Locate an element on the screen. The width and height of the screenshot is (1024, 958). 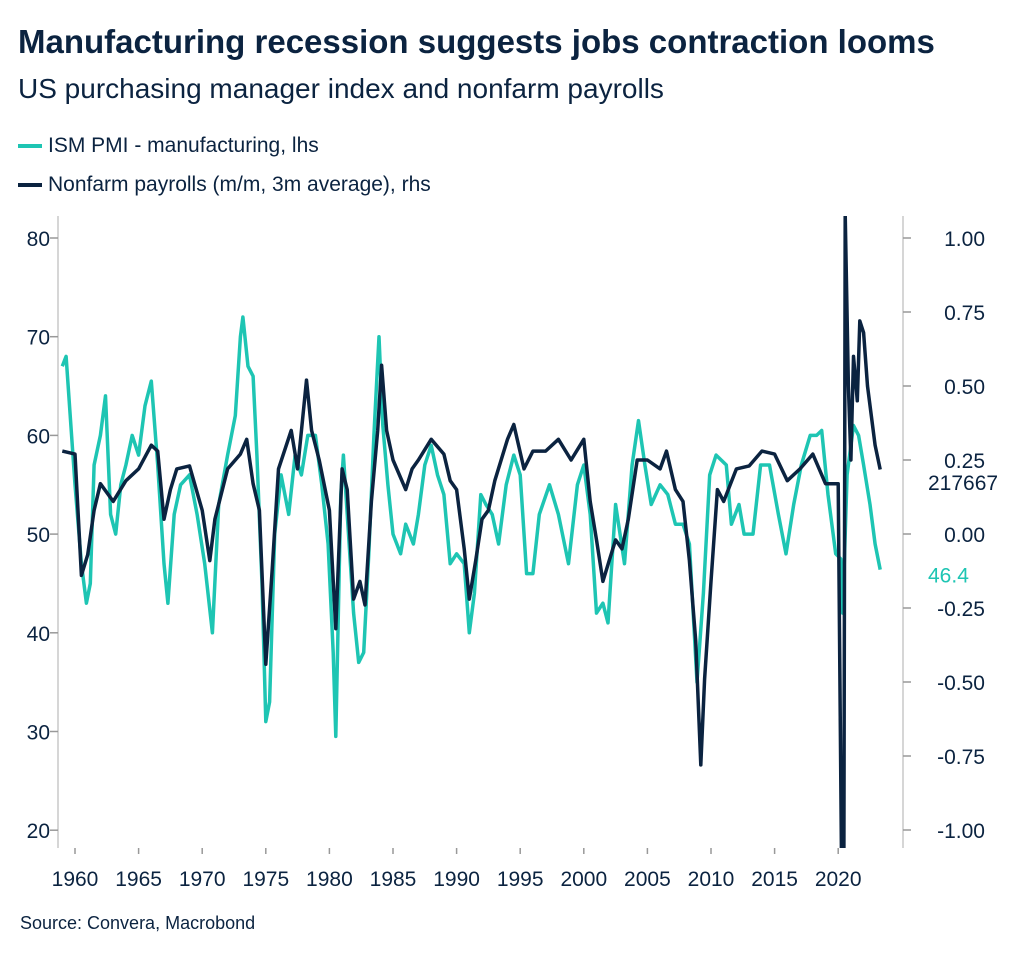
left-tick-label: 20 is located at coordinates (38, 831).